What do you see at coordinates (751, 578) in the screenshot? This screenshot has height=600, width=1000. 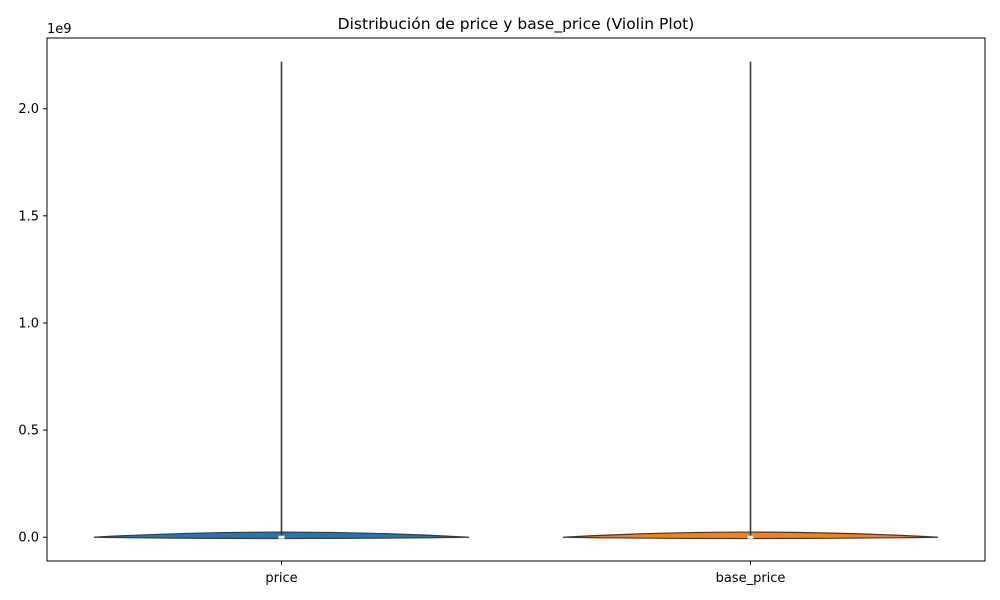 I see `x-tick-label-base_price: base_price` at bounding box center [751, 578].